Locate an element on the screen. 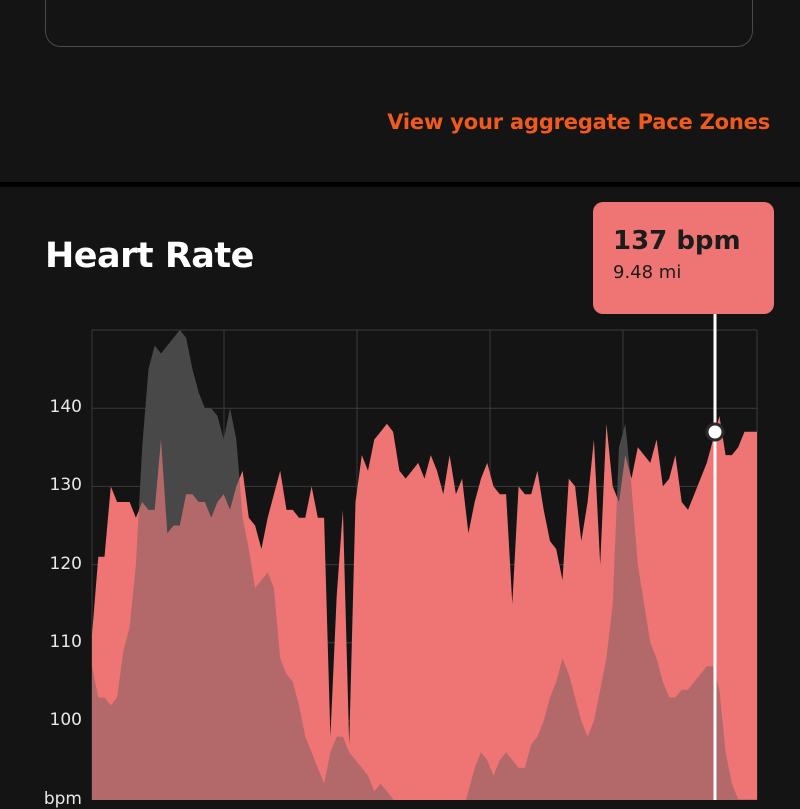 This screenshot has width=800, height=809. heart-rate-title: Heart Rate is located at coordinates (149, 256).